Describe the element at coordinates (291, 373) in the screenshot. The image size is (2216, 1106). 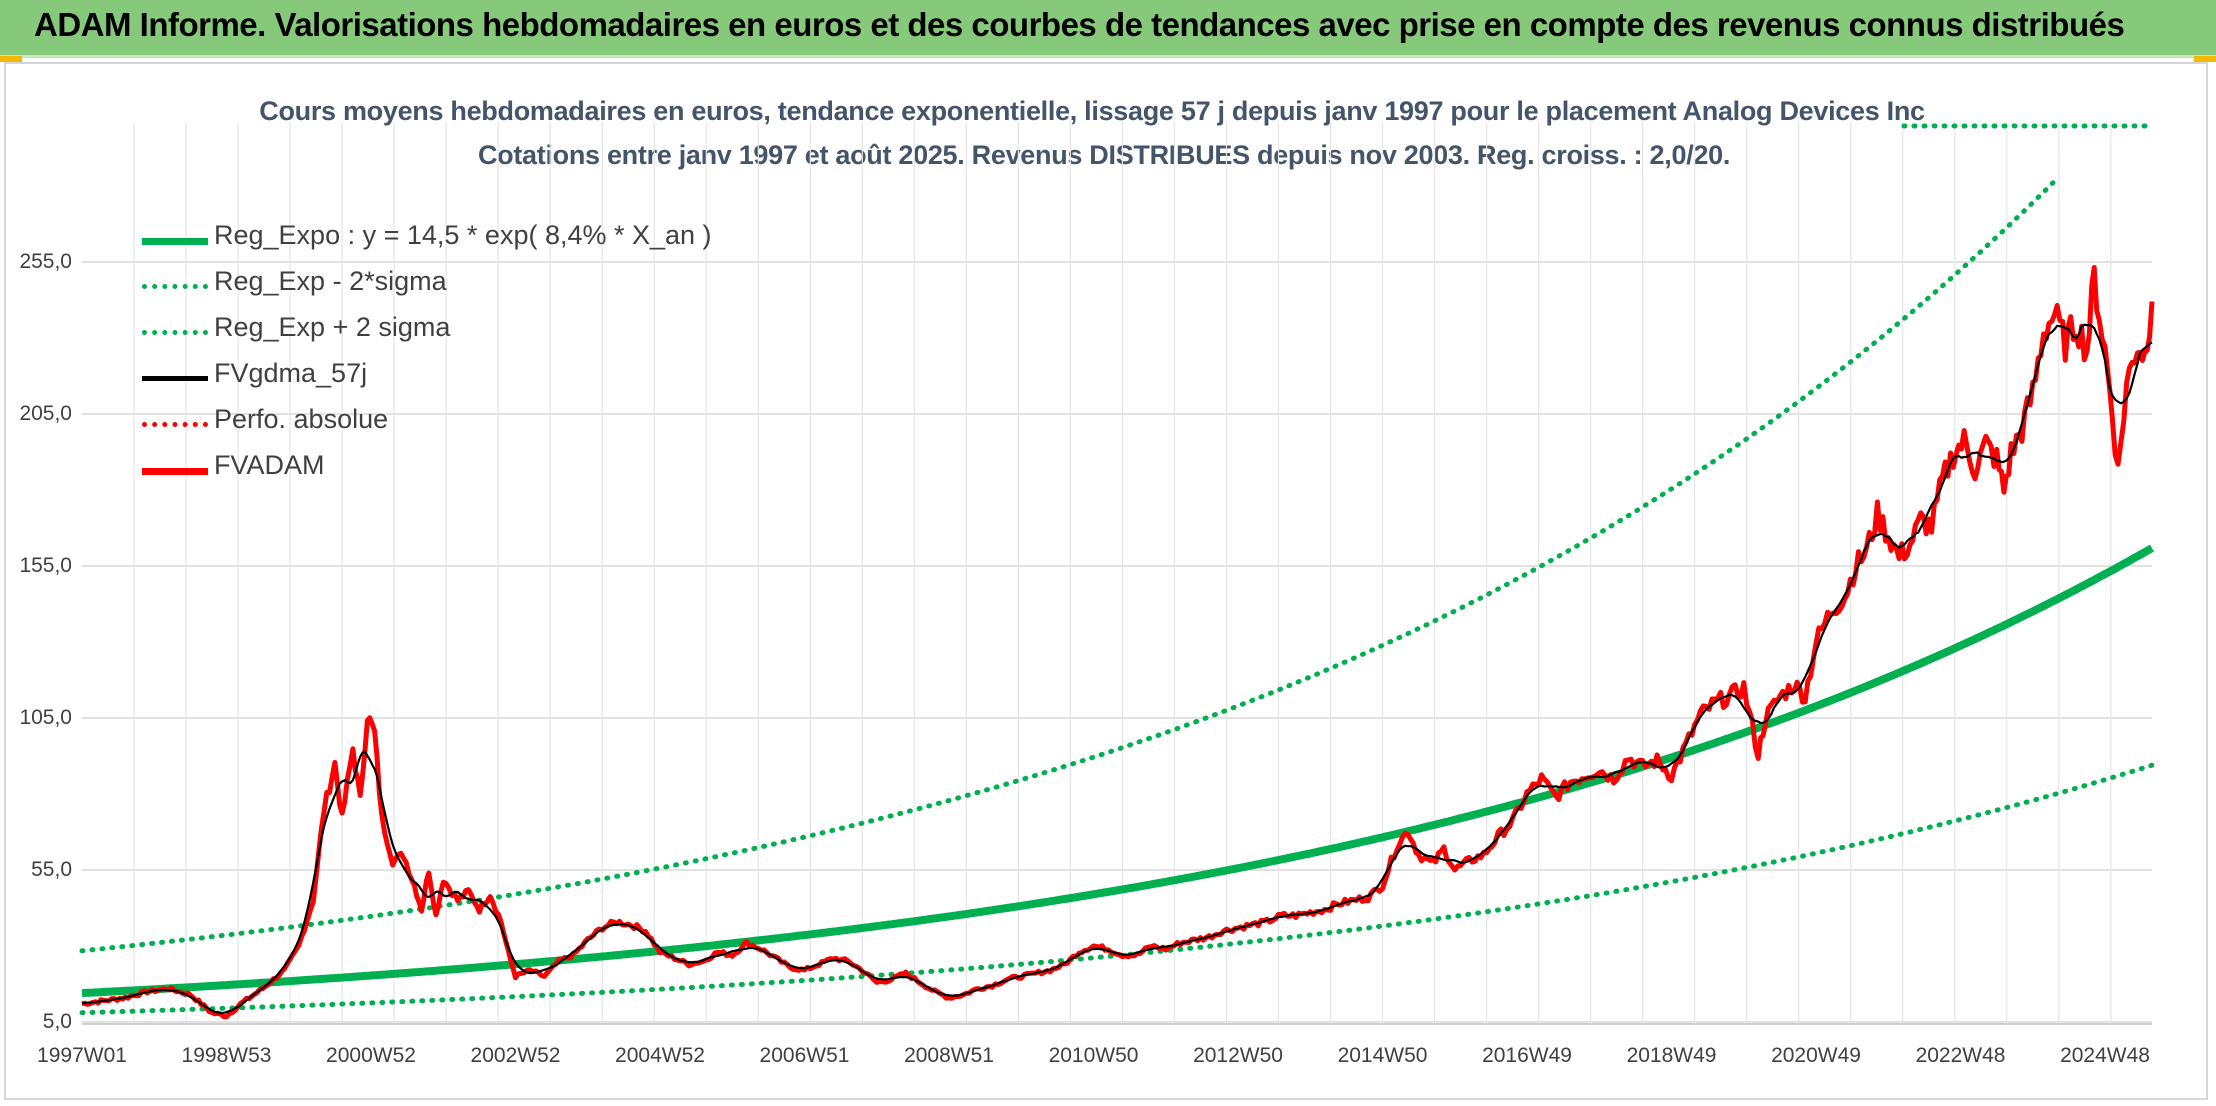
I see `legend-label: FVgdma_57j` at that location.